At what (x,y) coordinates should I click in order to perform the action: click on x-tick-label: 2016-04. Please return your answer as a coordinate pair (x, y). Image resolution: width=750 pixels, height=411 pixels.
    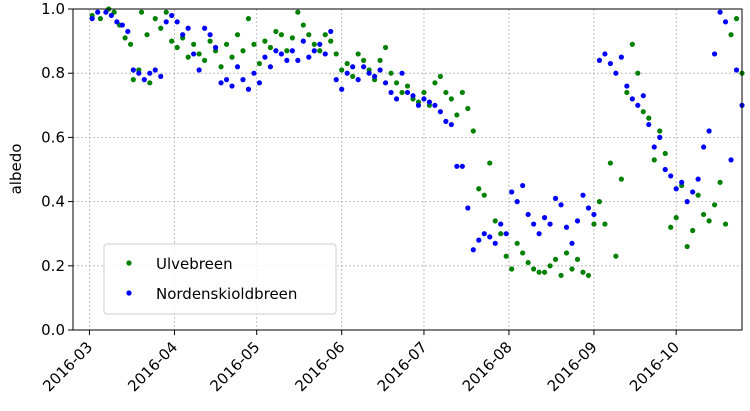
    Looking at the image, I should click on (152, 366).